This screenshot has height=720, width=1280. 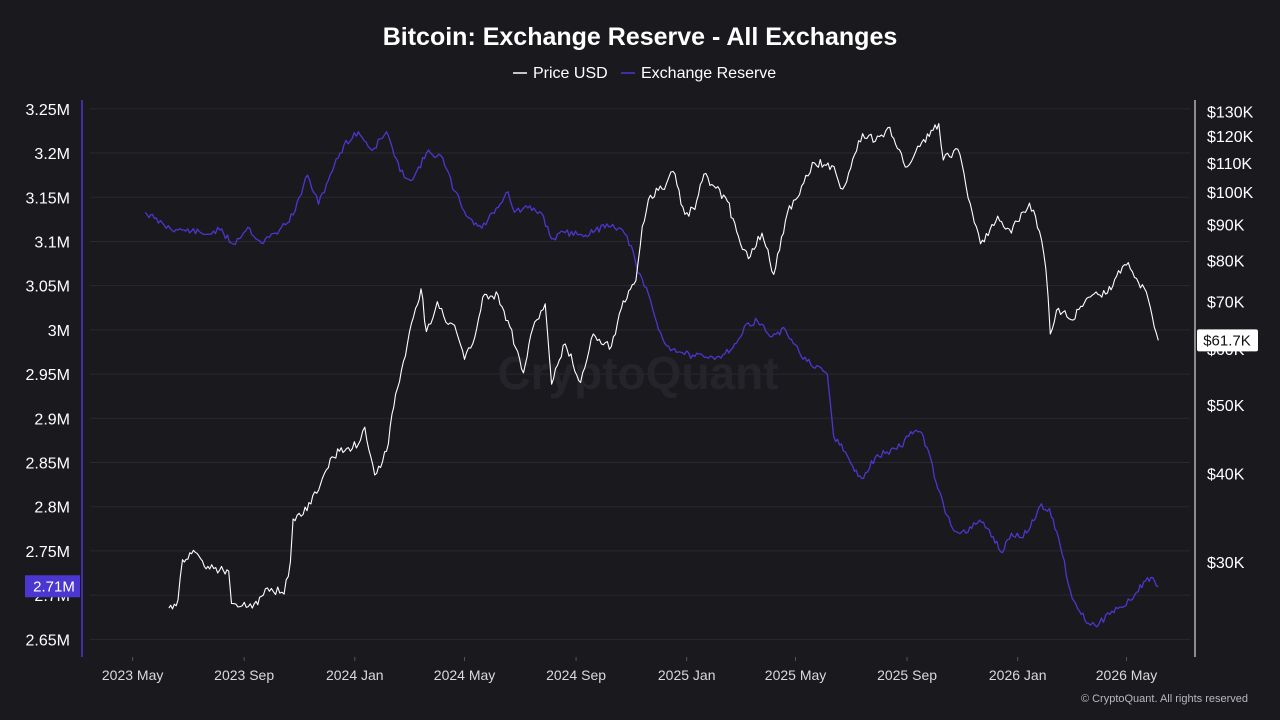 I want to click on x-tick-label: 2023 May, so click(x=132, y=675).